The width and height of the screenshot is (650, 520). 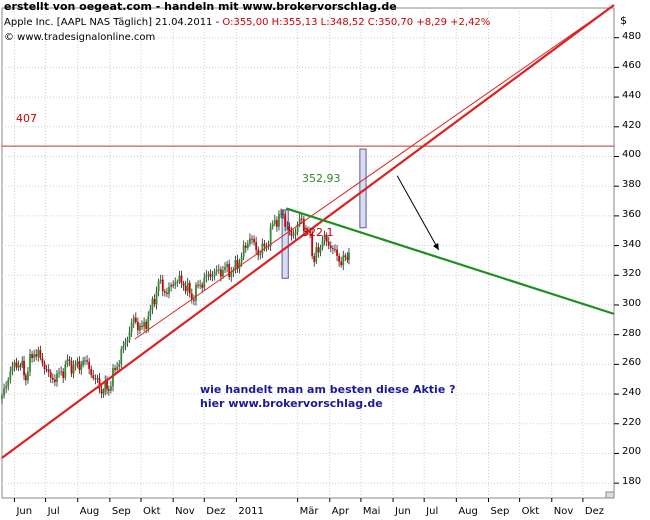 What do you see at coordinates (632, 155) in the screenshot?
I see `y-tick-label: 400` at bounding box center [632, 155].